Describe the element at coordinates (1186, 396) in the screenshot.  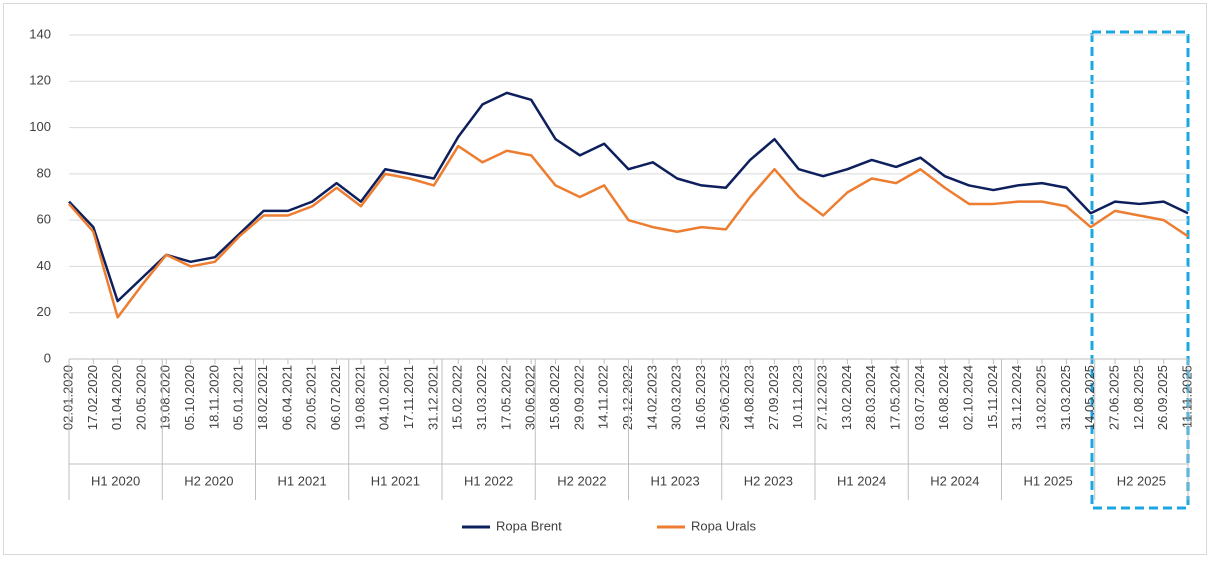
I see `x-tick-label: 11.11.2025` at that location.